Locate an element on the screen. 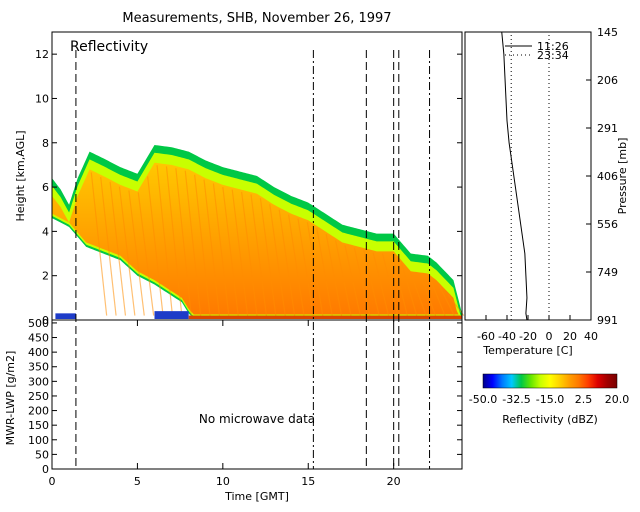 This screenshot has height=512, width=640. pressure-axis-label: Pressure [mb] is located at coordinates (622, 176).